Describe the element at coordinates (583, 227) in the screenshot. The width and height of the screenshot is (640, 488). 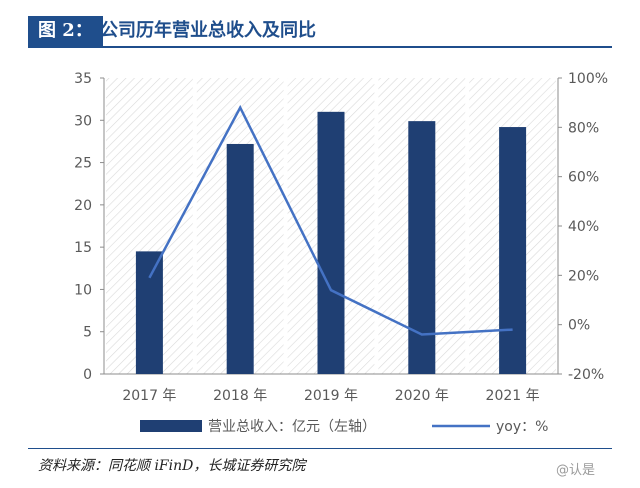
I see `right-tick-label: 40%` at that location.